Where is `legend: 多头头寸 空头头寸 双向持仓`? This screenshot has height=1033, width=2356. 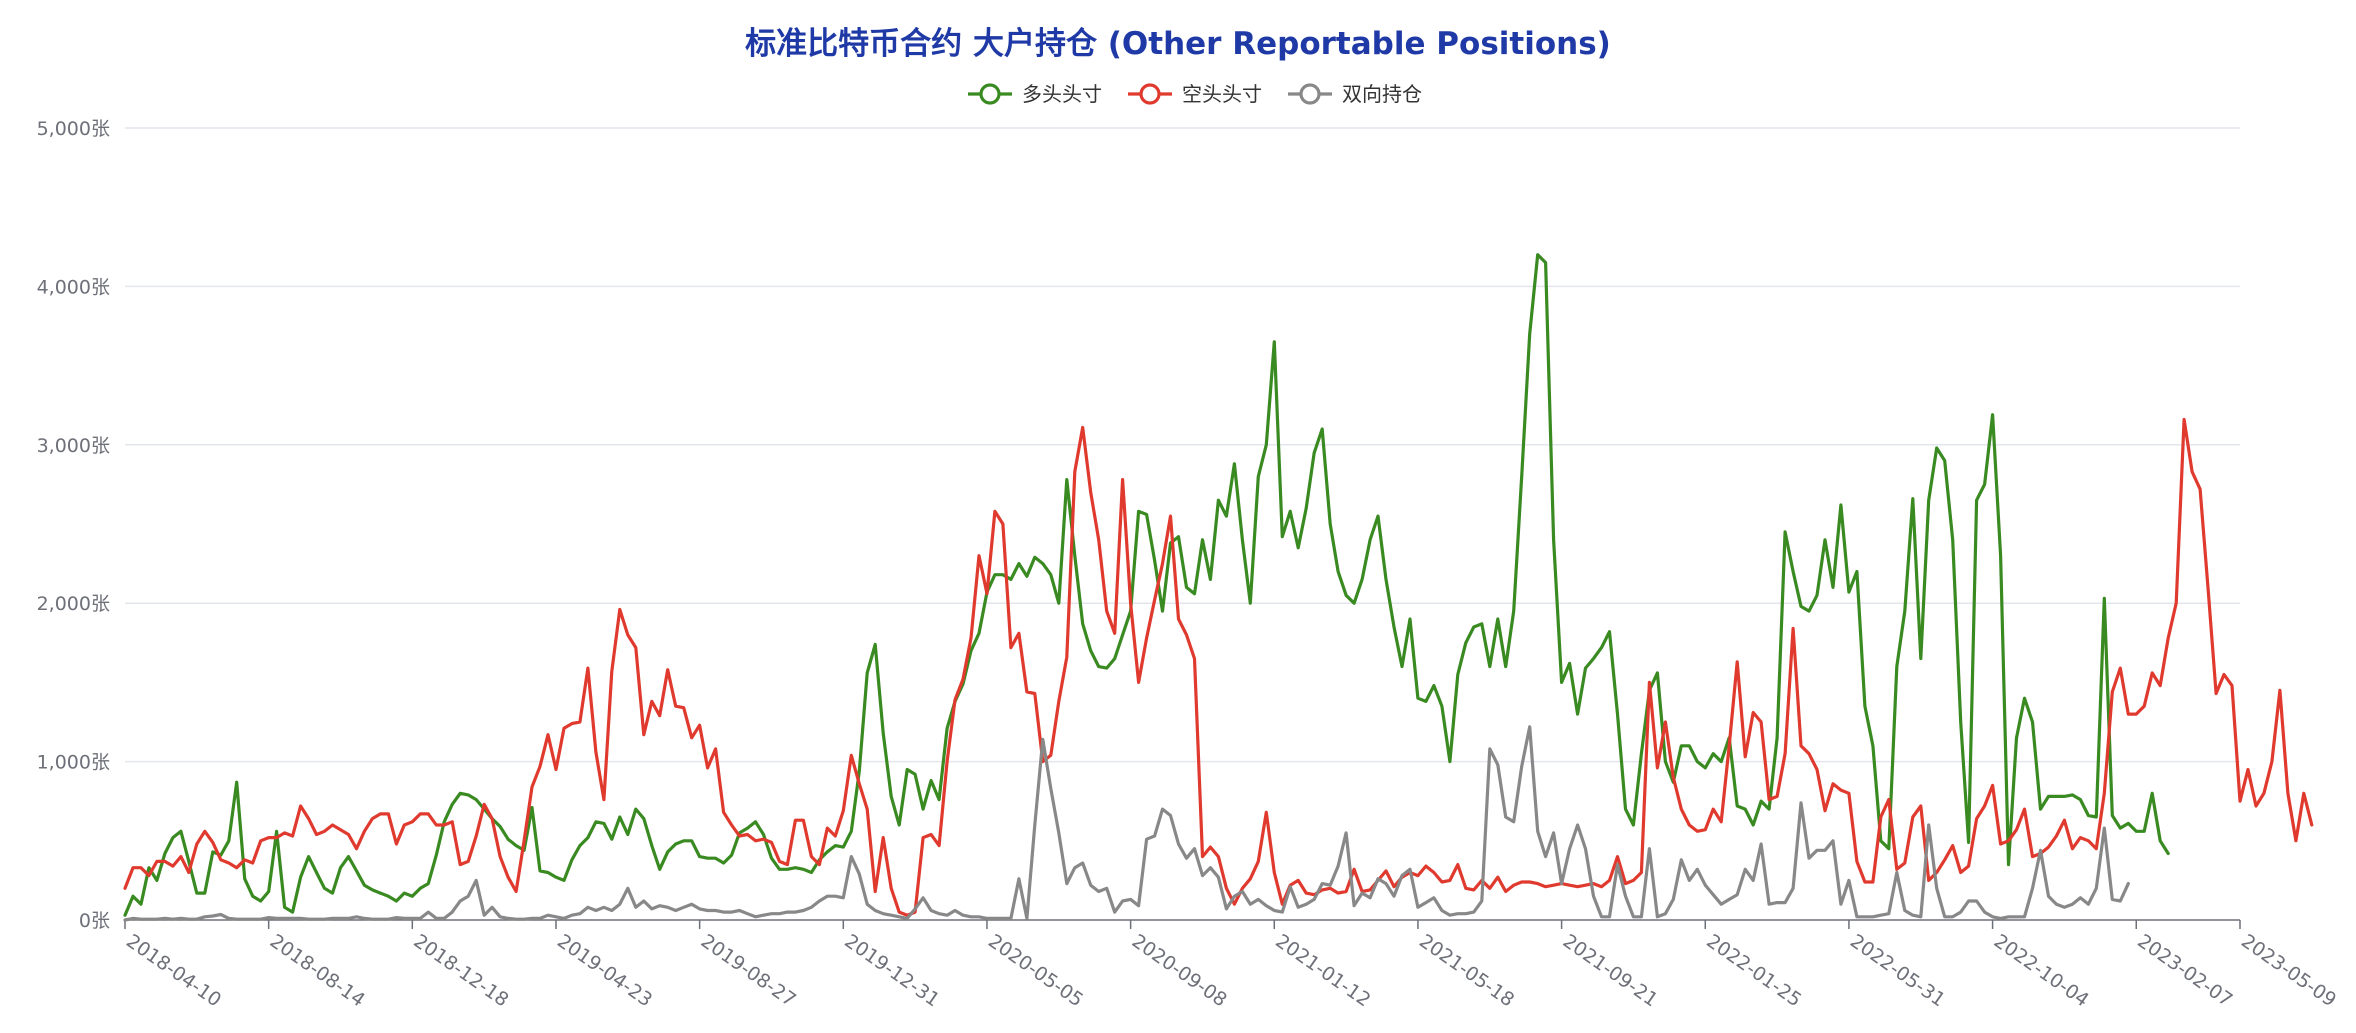 legend: 多头头寸 空头头寸 双向持仓 is located at coordinates (1195, 94).